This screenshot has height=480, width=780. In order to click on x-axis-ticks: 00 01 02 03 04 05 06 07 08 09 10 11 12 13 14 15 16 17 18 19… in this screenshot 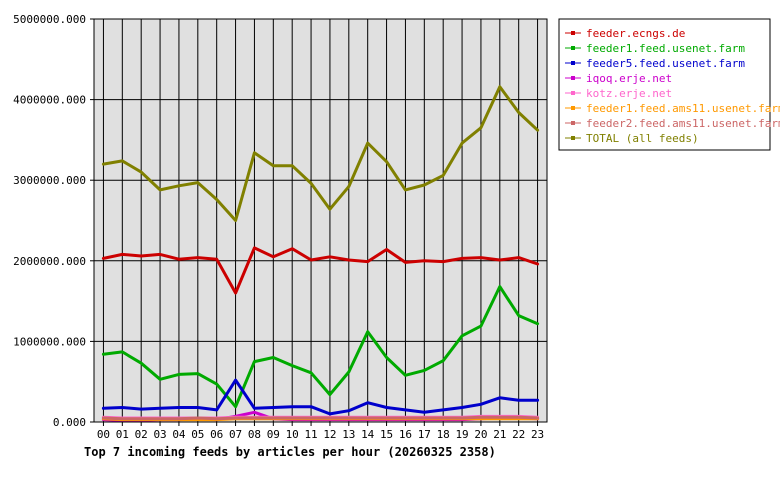, I will do `click(320, 431)`.